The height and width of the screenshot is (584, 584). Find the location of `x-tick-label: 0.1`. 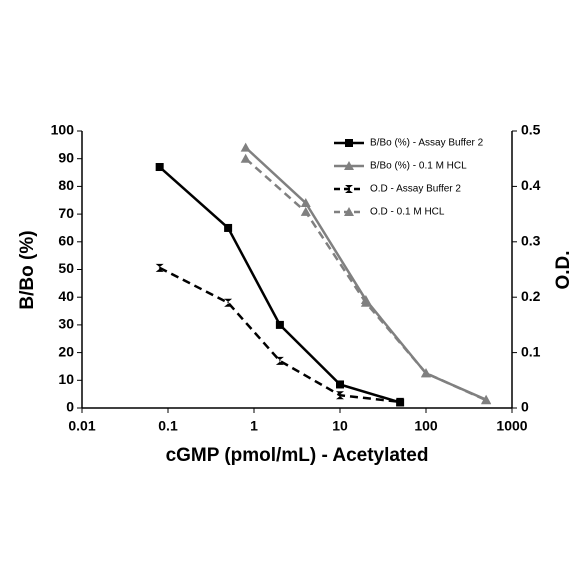

x-tick-label: 0.1 is located at coordinates (168, 426).